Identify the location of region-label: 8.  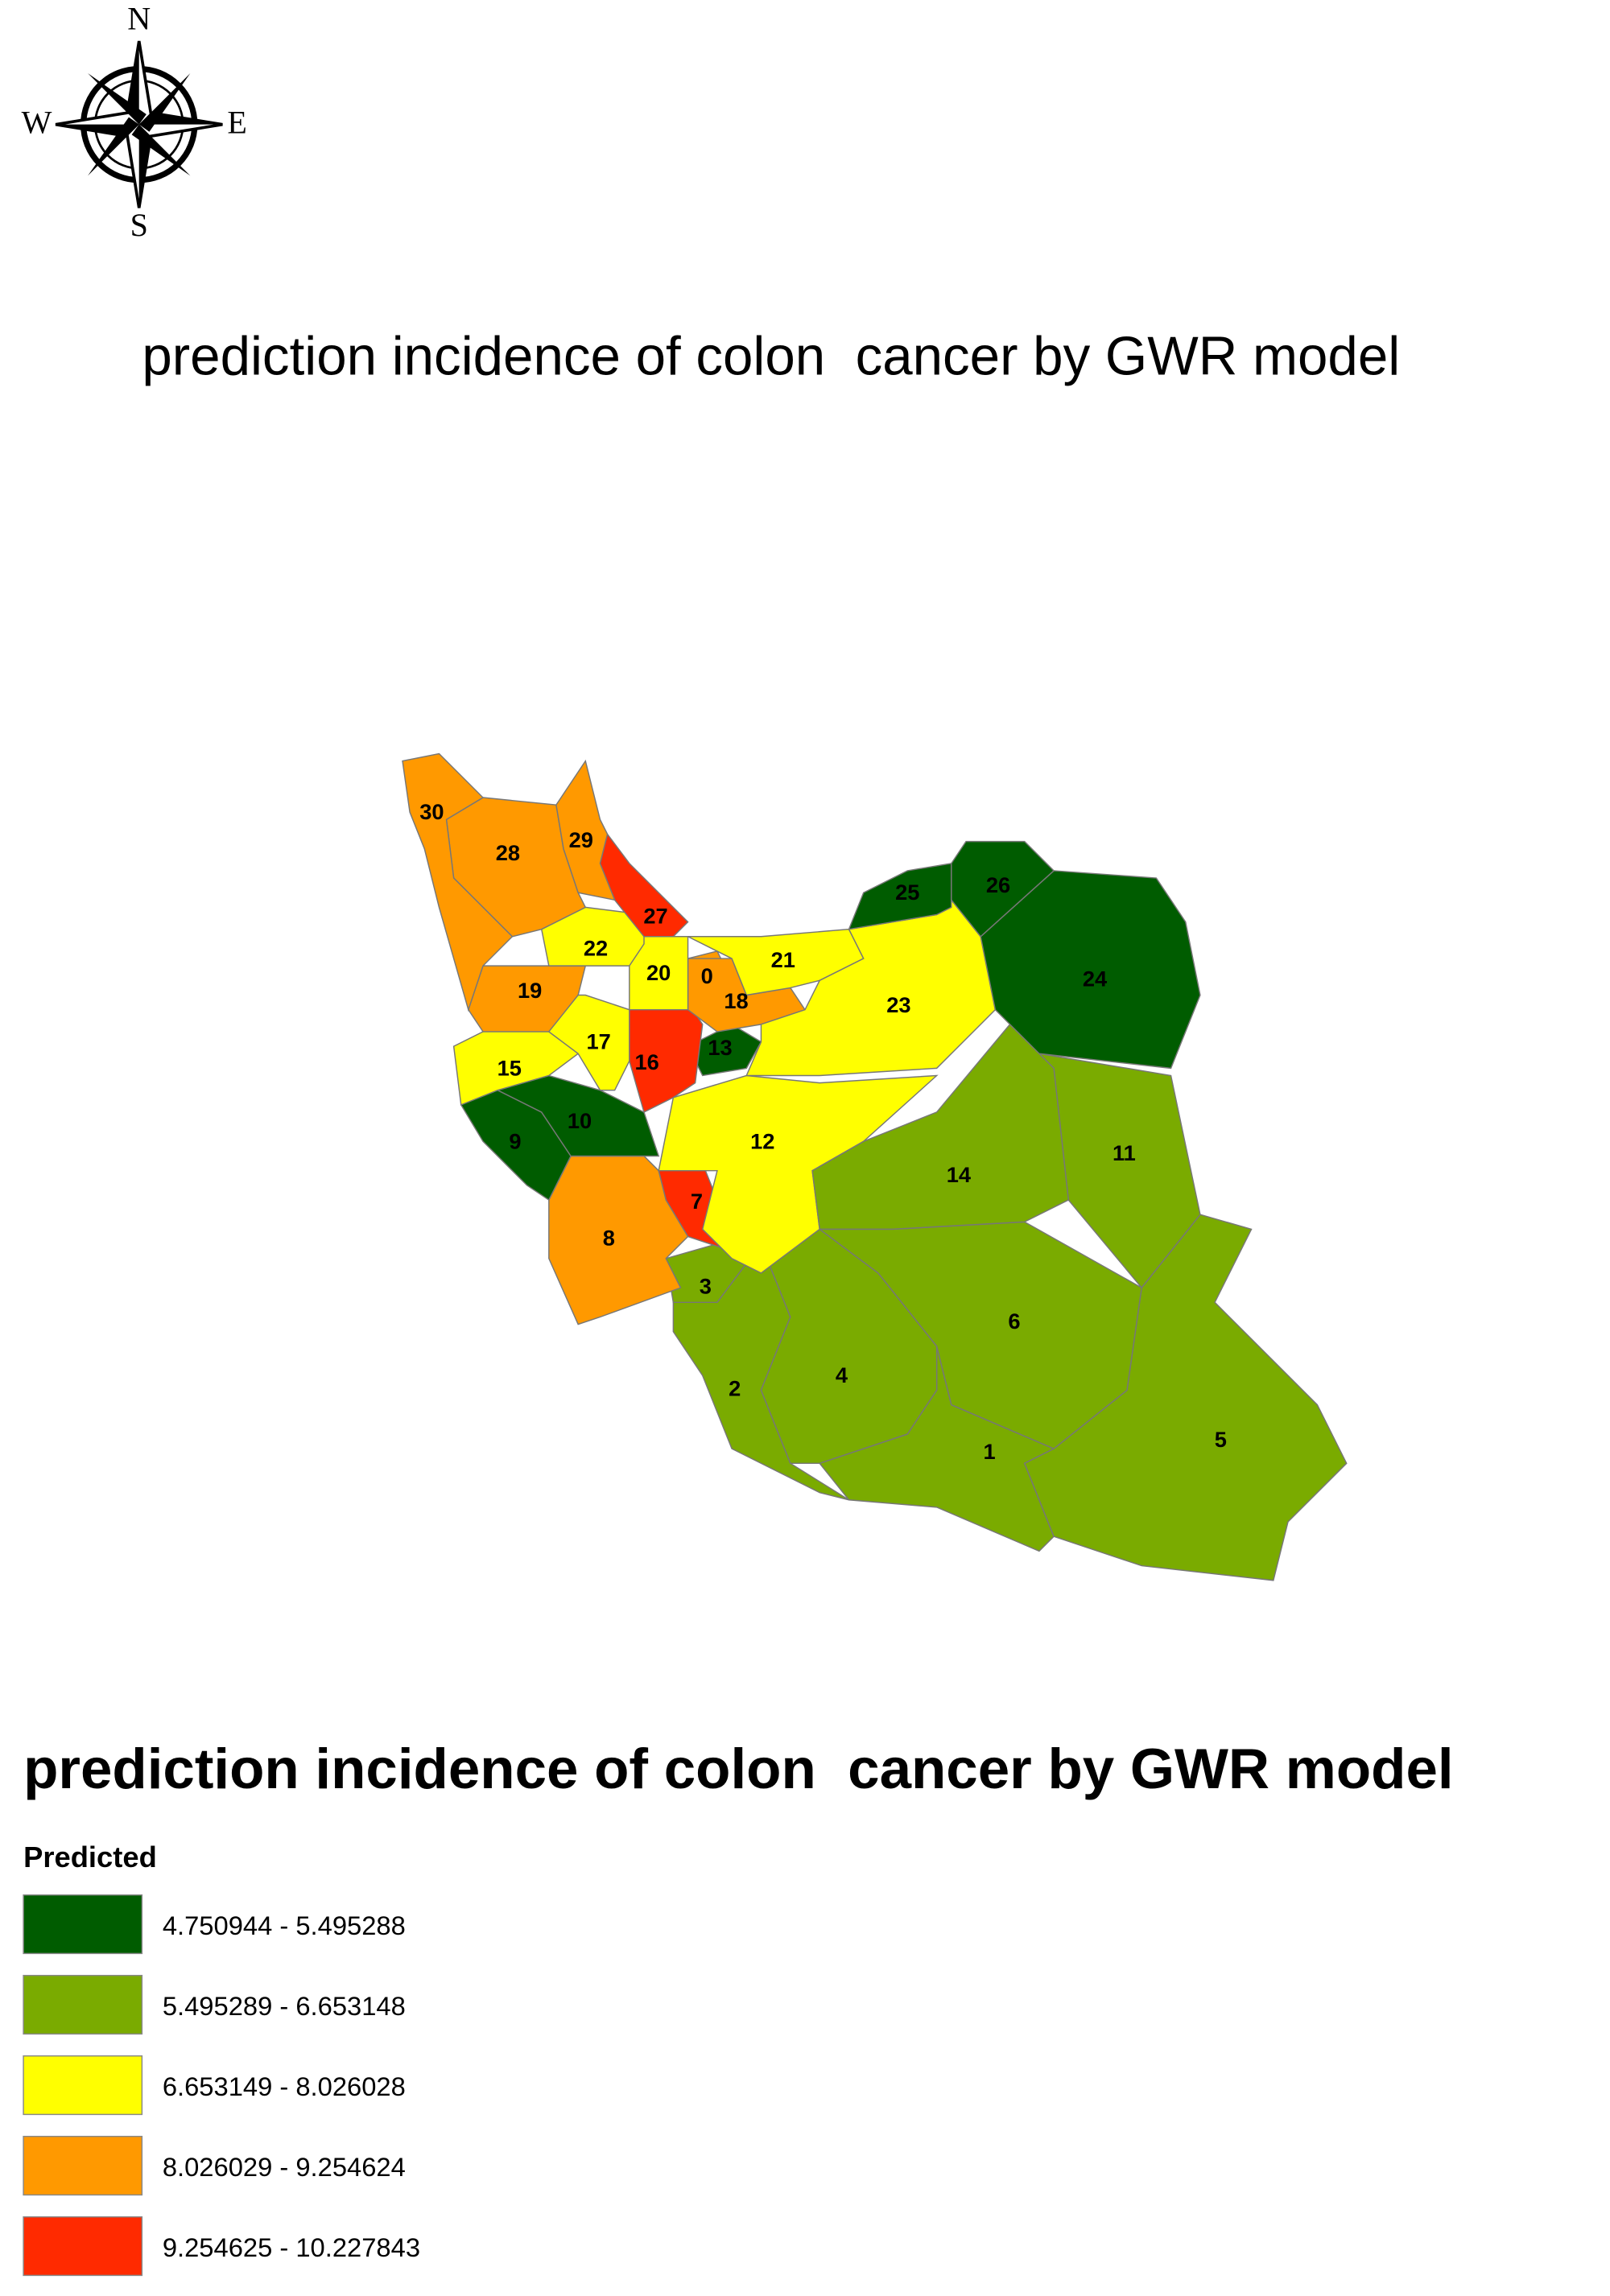
(609, 1237).